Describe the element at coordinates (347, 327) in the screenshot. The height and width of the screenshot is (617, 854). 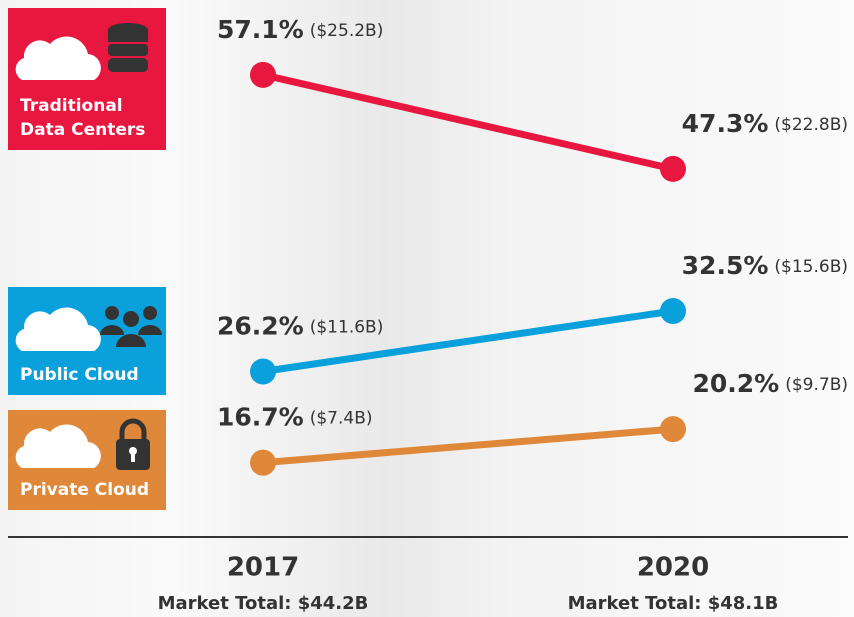
I see `amount-label: ($11.6B)` at that location.